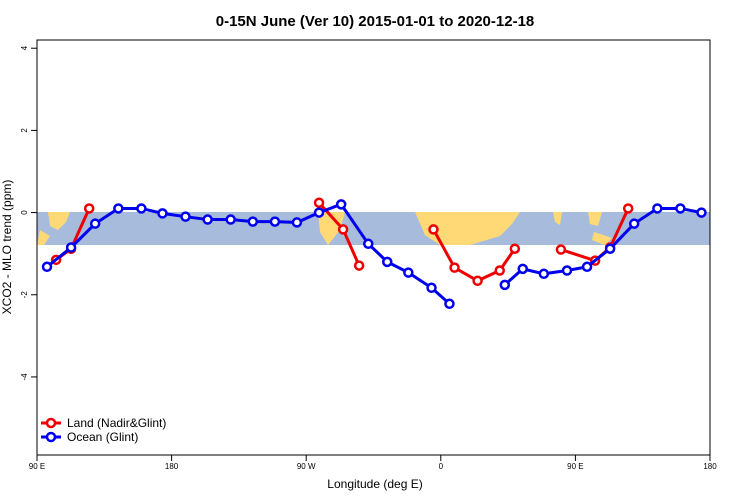 Image resolution: width=750 pixels, height=500 pixels. What do you see at coordinates (24, 295) in the screenshot?
I see `y-tick-label: -2` at bounding box center [24, 295].